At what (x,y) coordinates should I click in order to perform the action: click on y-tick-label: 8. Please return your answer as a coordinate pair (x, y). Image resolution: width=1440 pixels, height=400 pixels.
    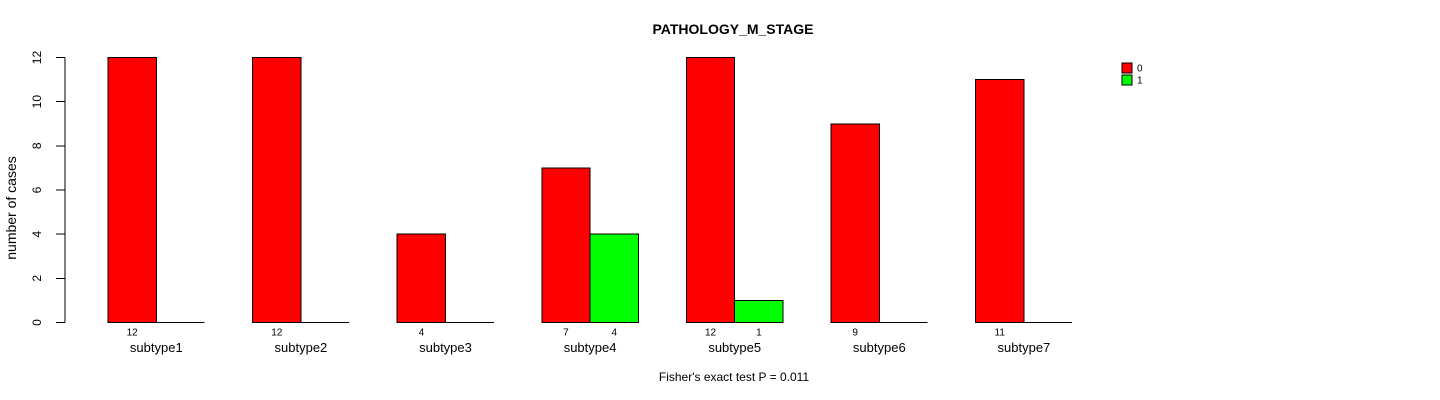
    Looking at the image, I should click on (37, 145).